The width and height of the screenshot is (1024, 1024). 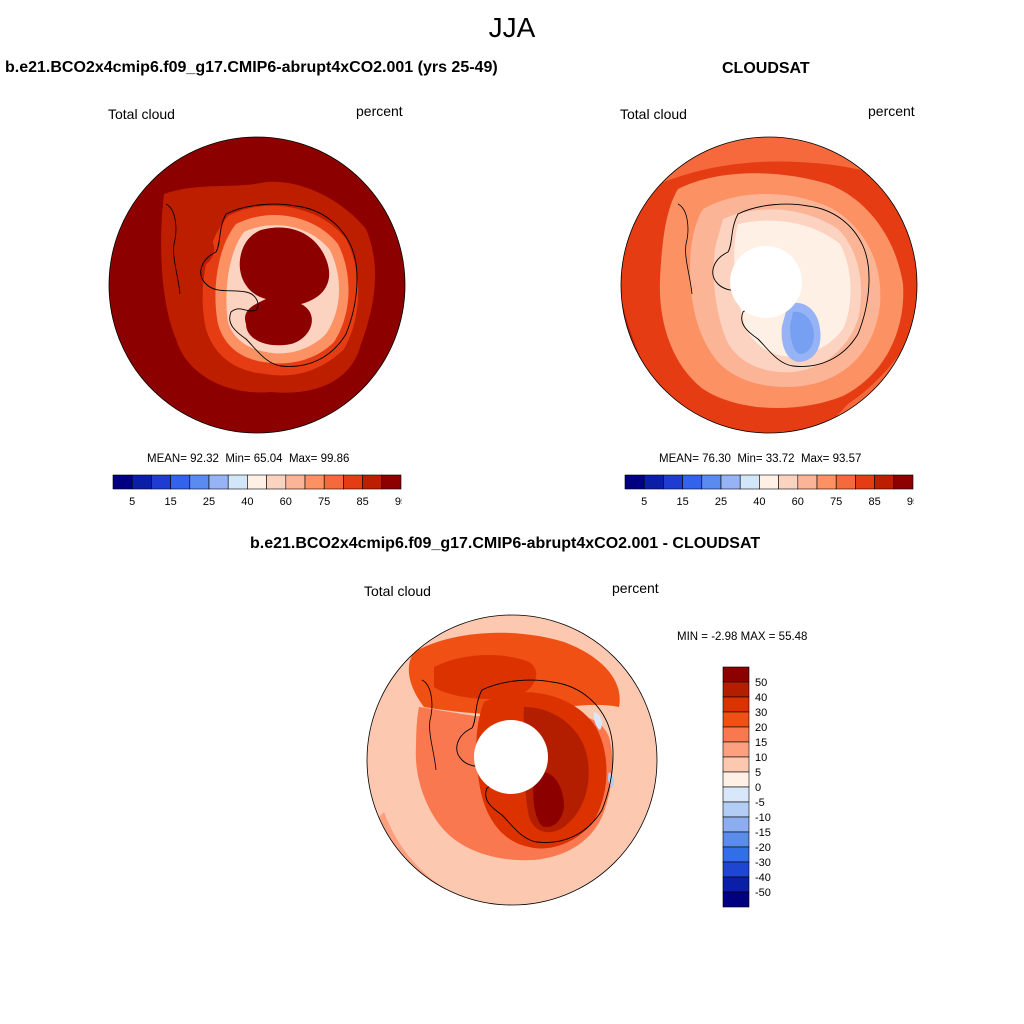 What do you see at coordinates (760, 803) in the screenshot?
I see `colorbar-label: -5` at bounding box center [760, 803].